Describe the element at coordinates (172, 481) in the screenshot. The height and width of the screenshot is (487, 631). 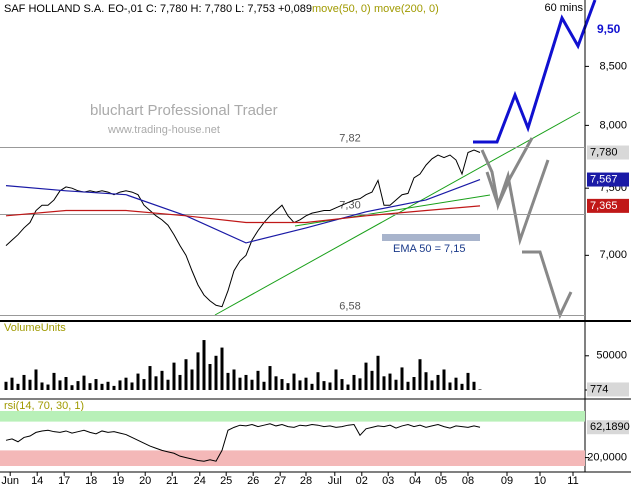
I see `x-tick-label: 21` at that location.